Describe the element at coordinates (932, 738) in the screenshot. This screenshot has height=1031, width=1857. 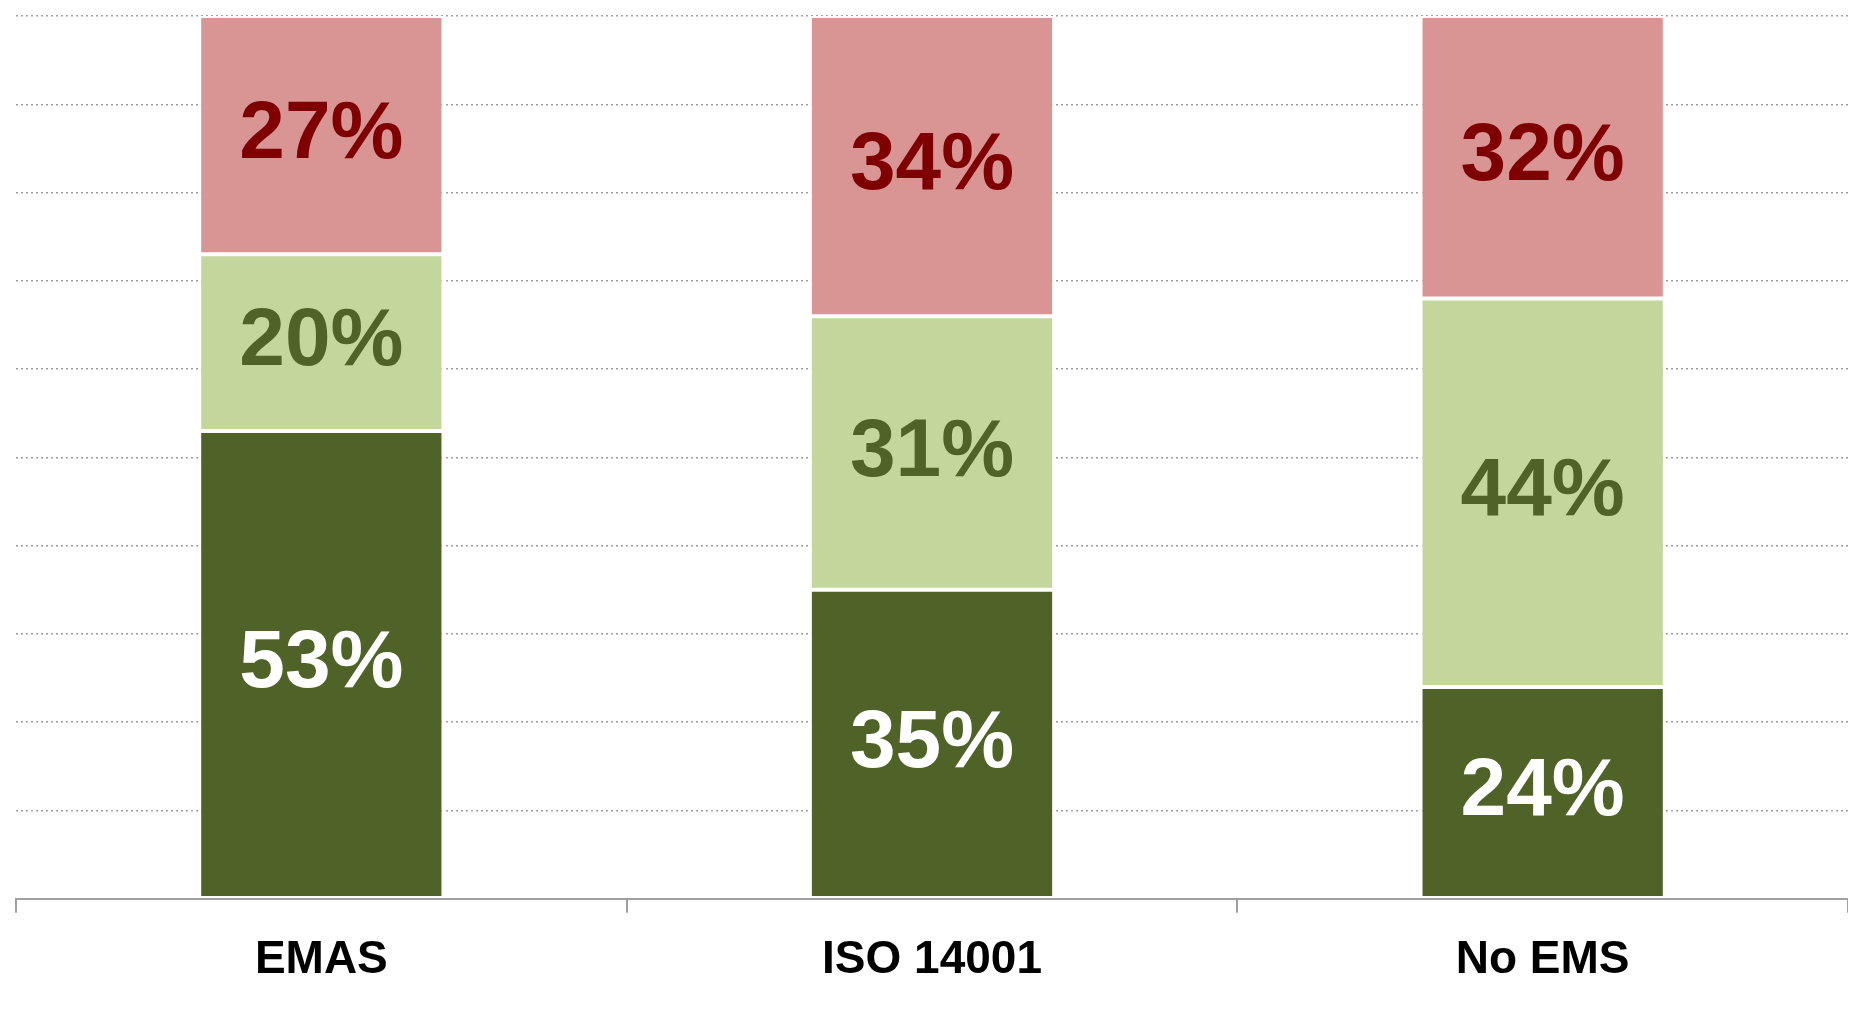
I see `data-label: 35%` at that location.